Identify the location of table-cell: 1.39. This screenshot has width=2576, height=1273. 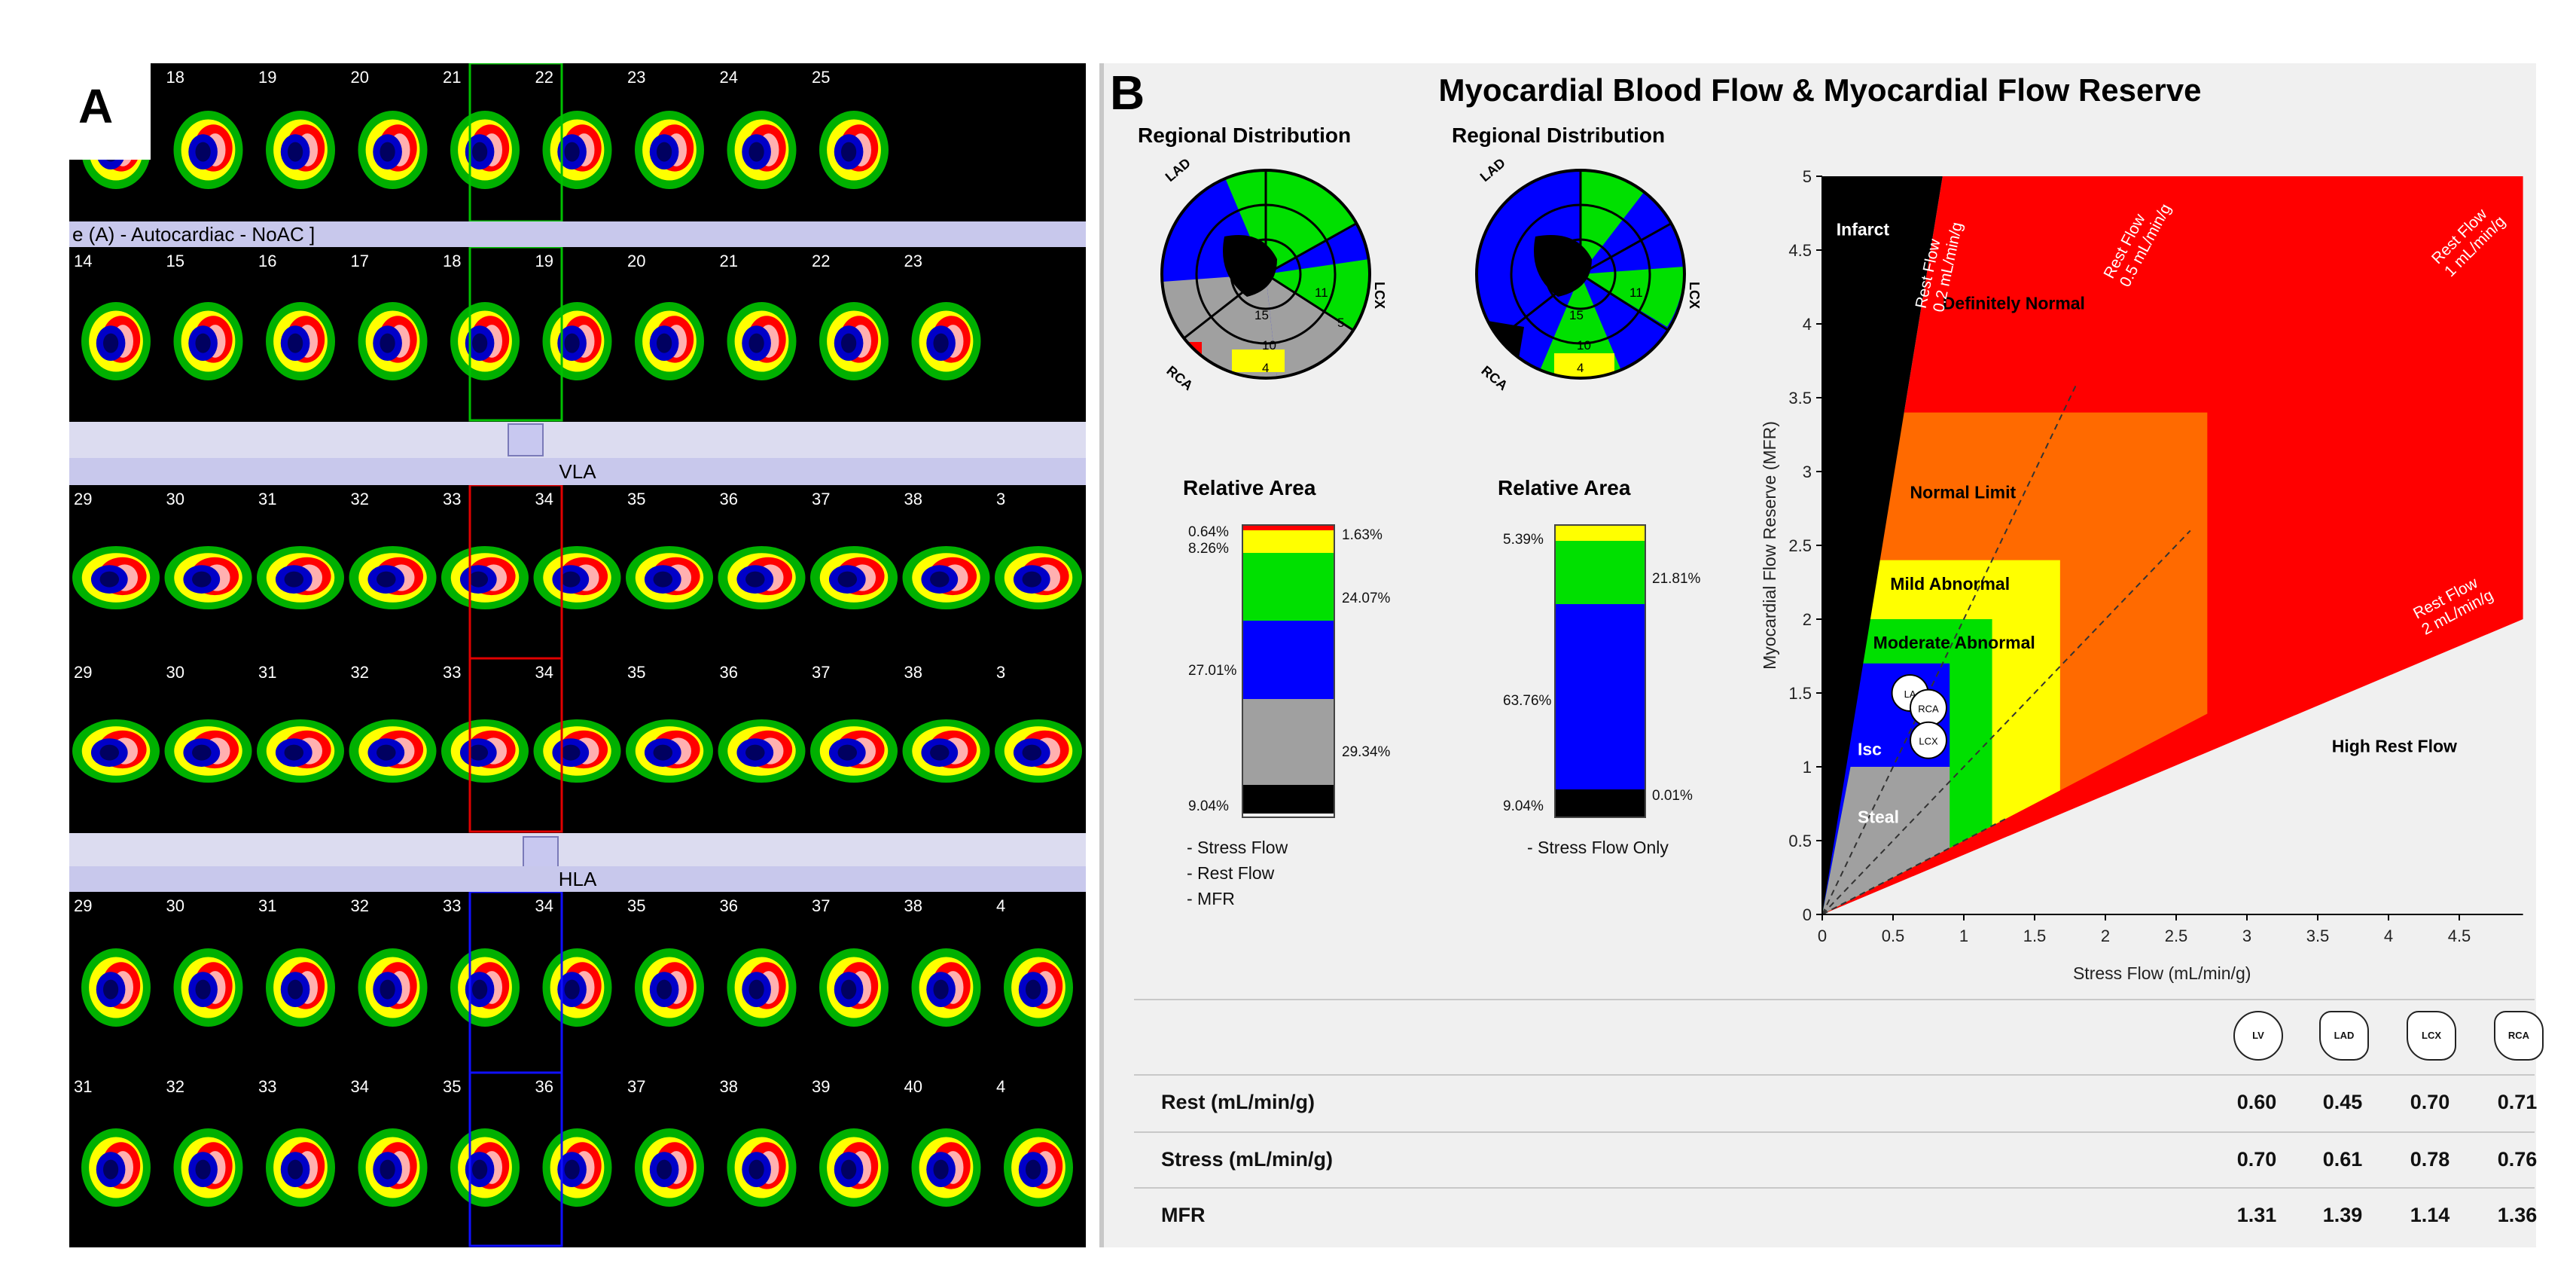
(2342, 1215).